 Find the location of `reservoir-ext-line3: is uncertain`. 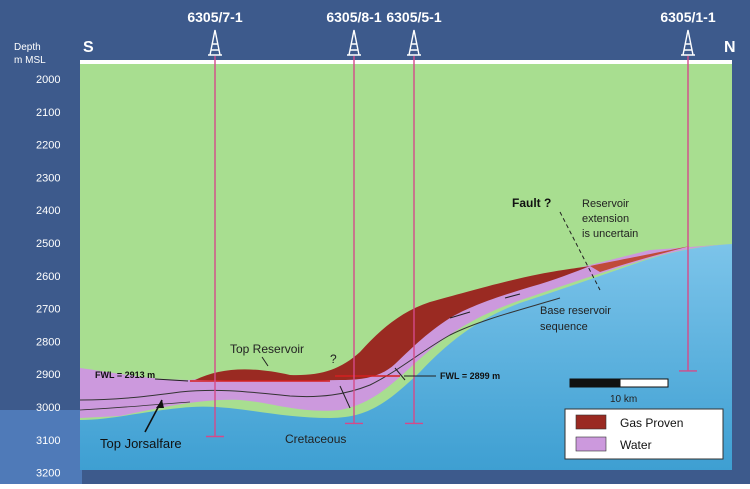

reservoir-ext-line3: is uncertain is located at coordinates (610, 234).